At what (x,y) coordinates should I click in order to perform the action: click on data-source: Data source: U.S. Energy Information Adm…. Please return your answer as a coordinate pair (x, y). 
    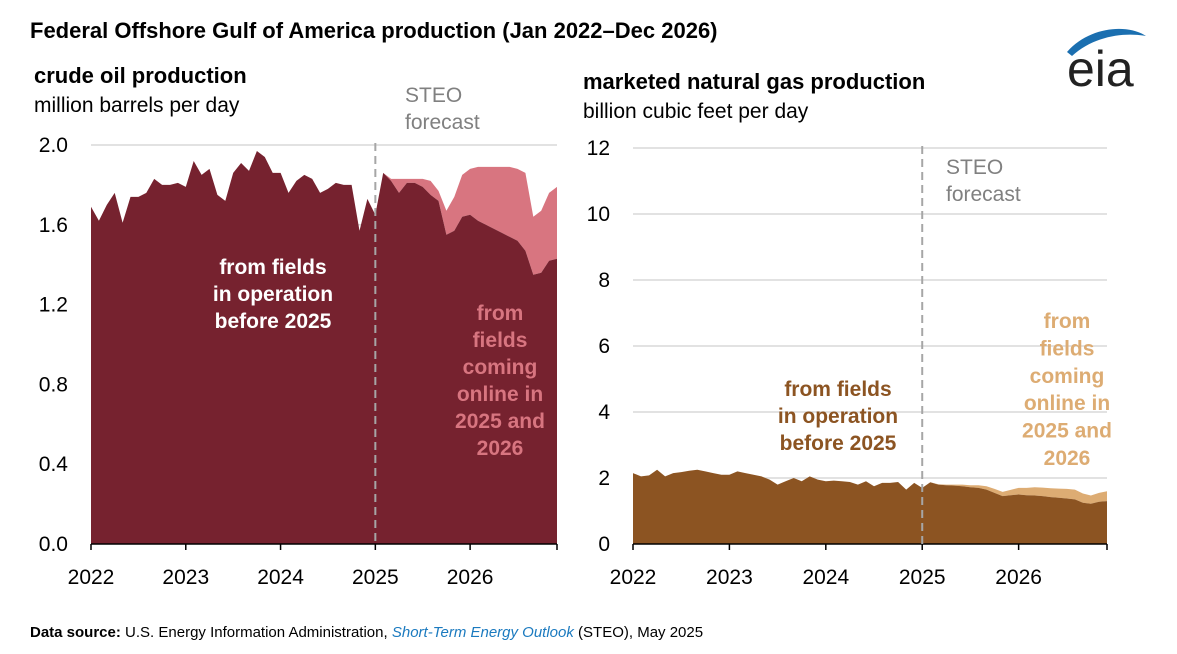
    Looking at the image, I should click on (366, 632).